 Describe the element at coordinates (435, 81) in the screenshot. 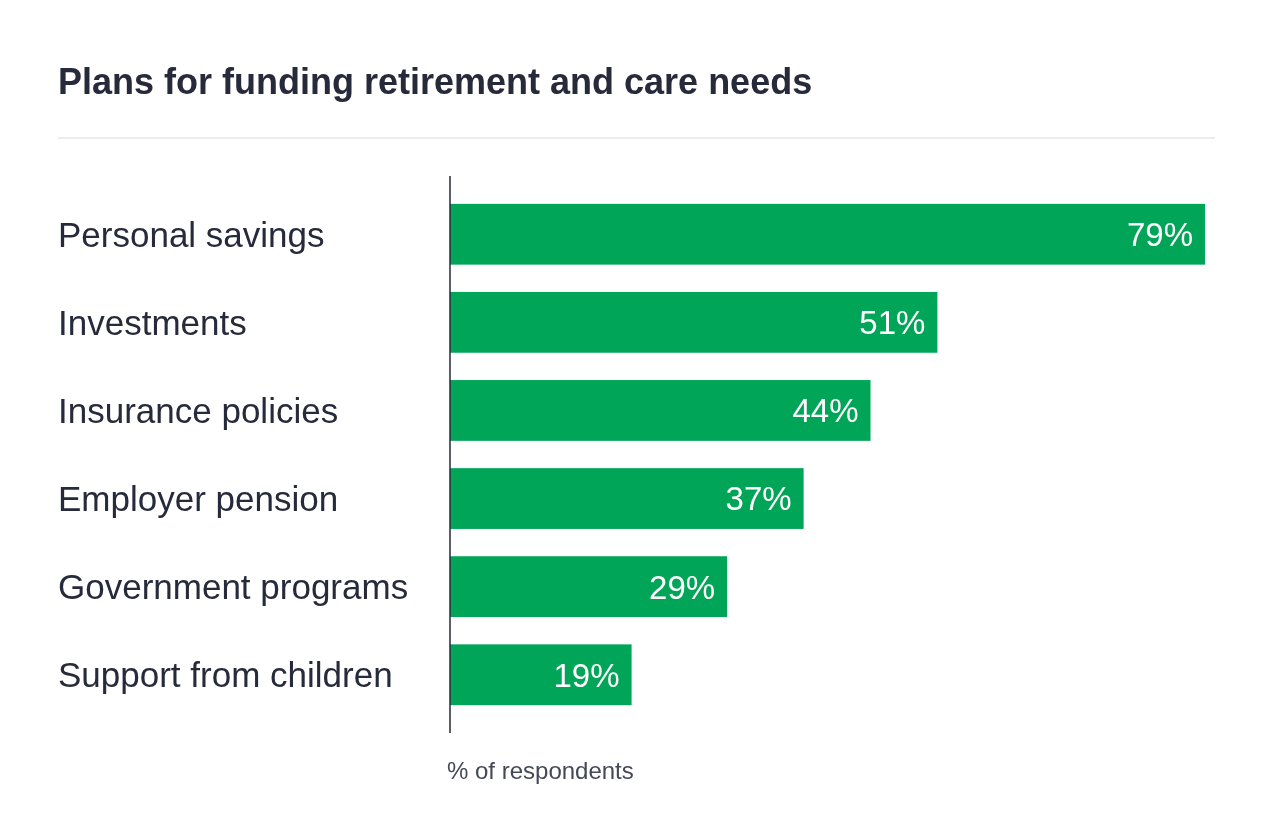

I see `chart-title: Plans for funding retirement and care needs` at that location.